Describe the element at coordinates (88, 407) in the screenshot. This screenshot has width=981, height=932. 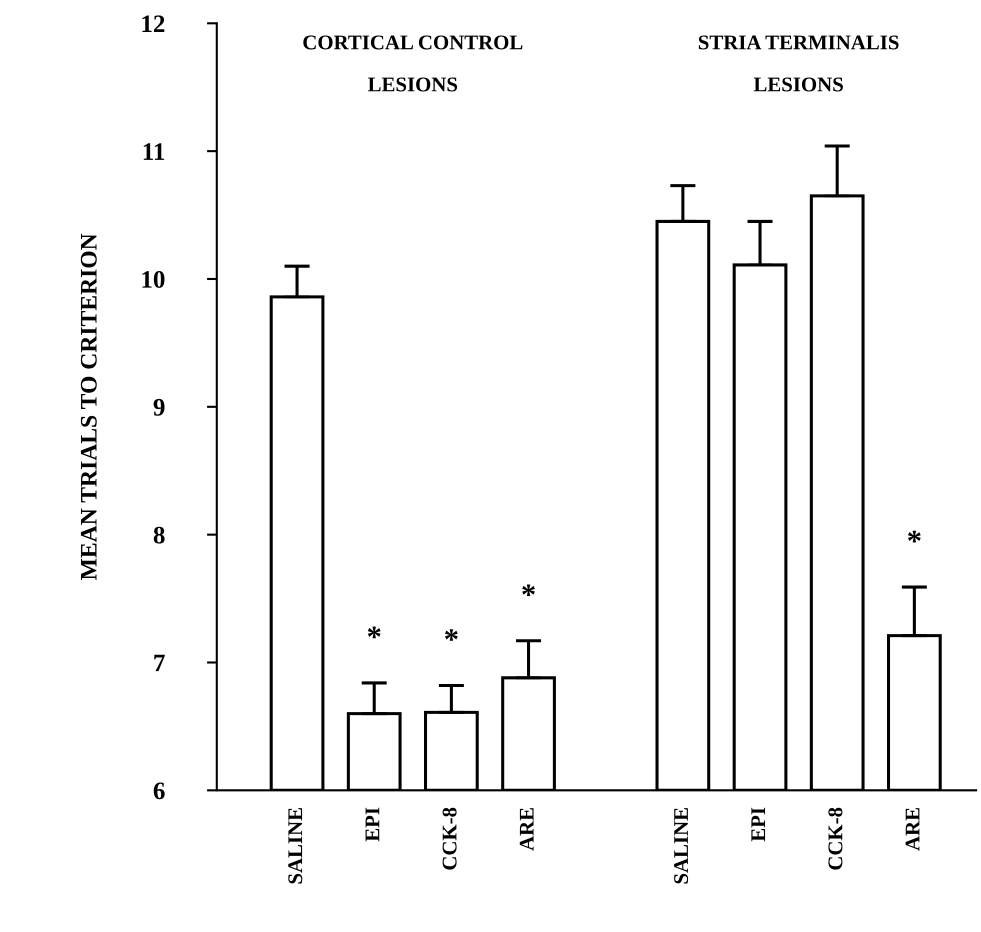
I see `y-axis-title: MEAN TRIALS TO CRITERION` at that location.